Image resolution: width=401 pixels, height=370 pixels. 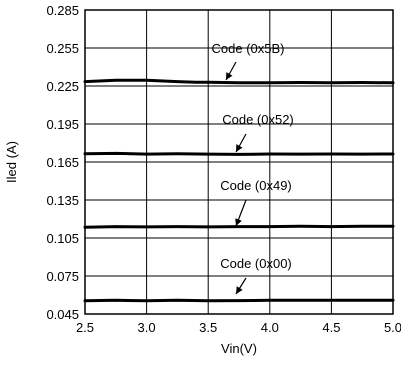 What do you see at coordinates (62, 86) in the screenshot?
I see `y-tick-label: 0.225` at bounding box center [62, 86].